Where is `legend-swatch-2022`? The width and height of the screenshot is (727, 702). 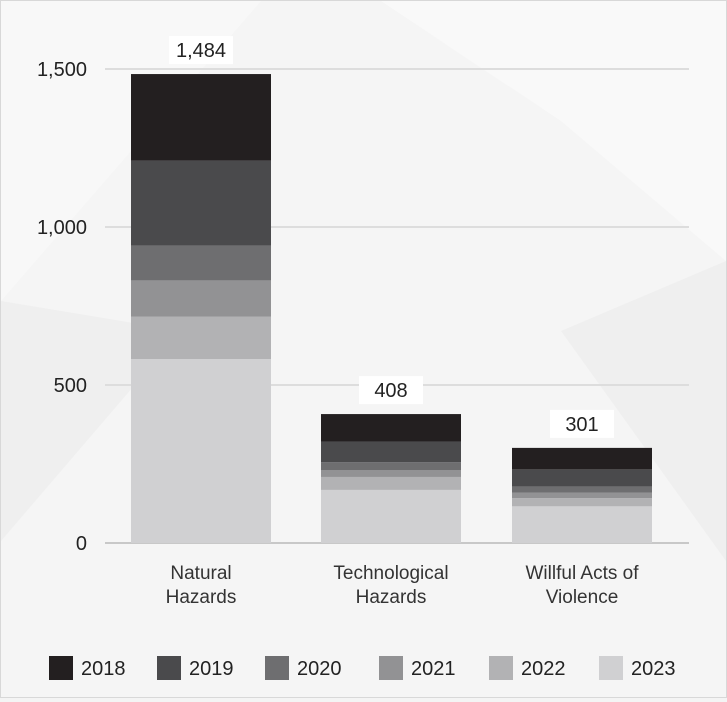
legend-swatch-2022 is located at coordinates (501, 668).